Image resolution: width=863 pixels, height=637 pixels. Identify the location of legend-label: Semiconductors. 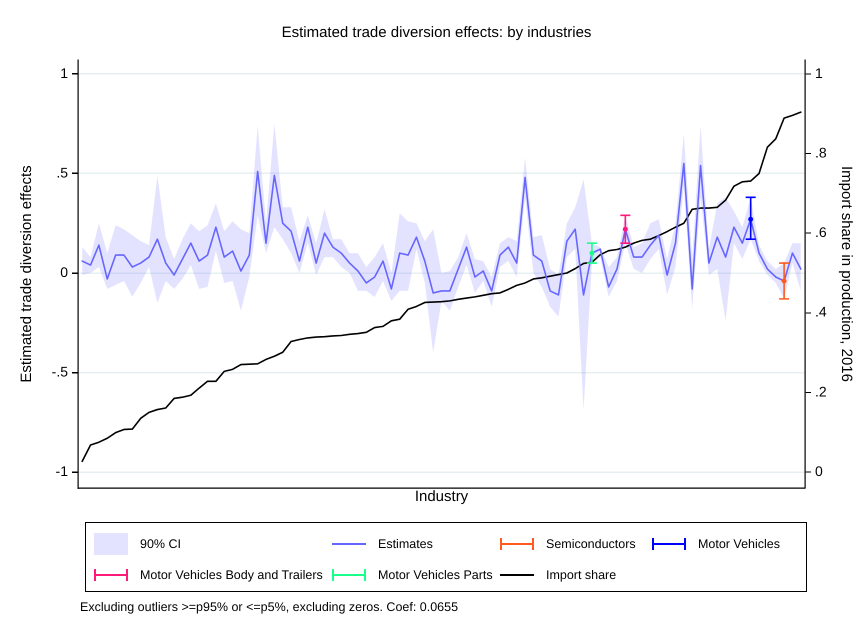
(591, 543).